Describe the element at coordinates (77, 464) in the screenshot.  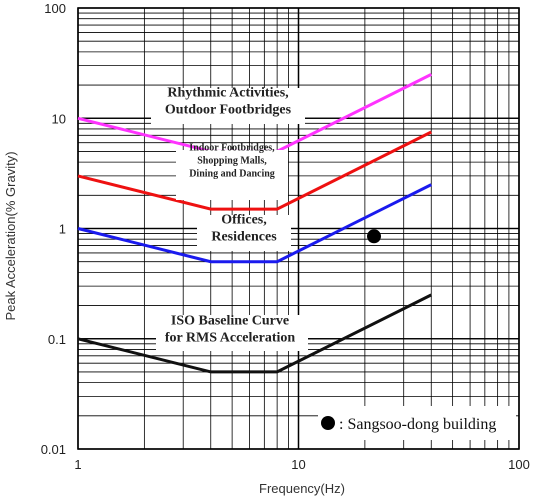
I see `x-tick-label: 1` at that location.